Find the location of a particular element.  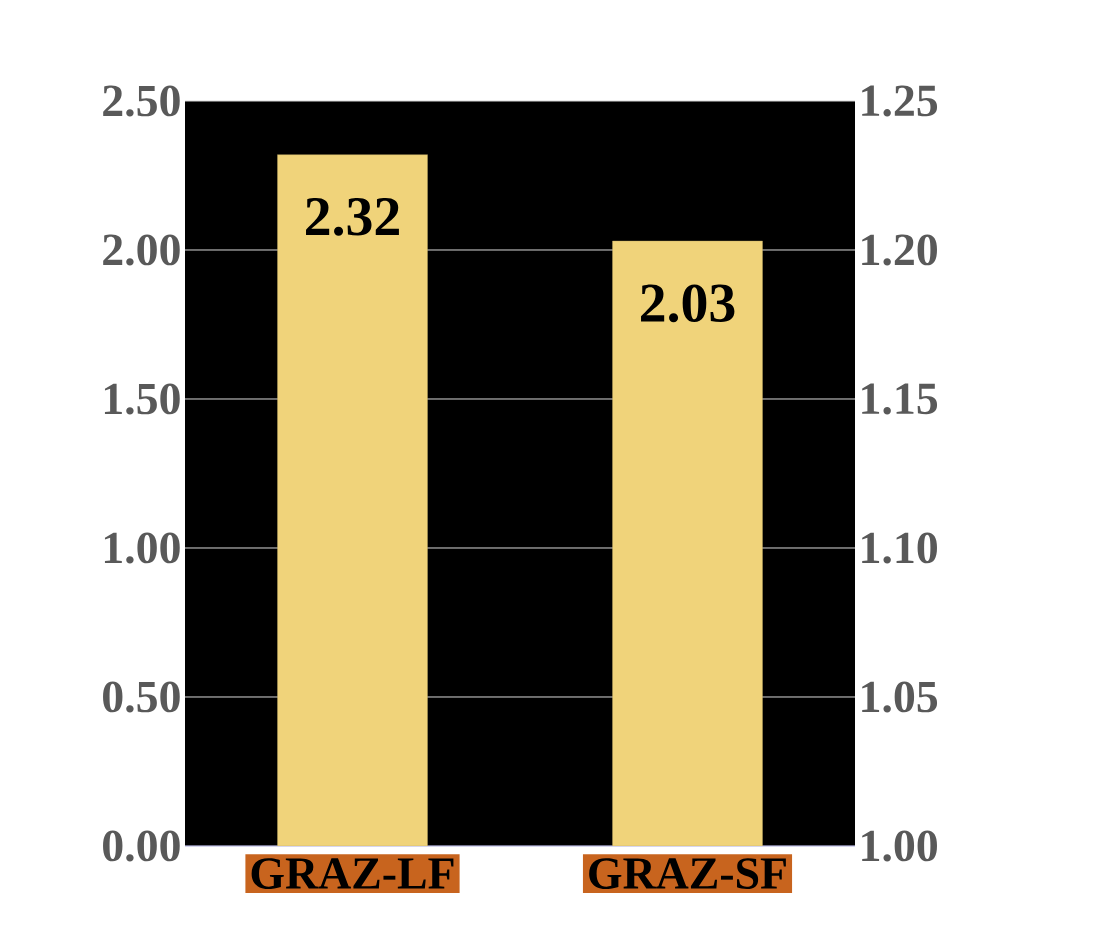

x-tick-label: GRAZ-SF is located at coordinates (687, 873).